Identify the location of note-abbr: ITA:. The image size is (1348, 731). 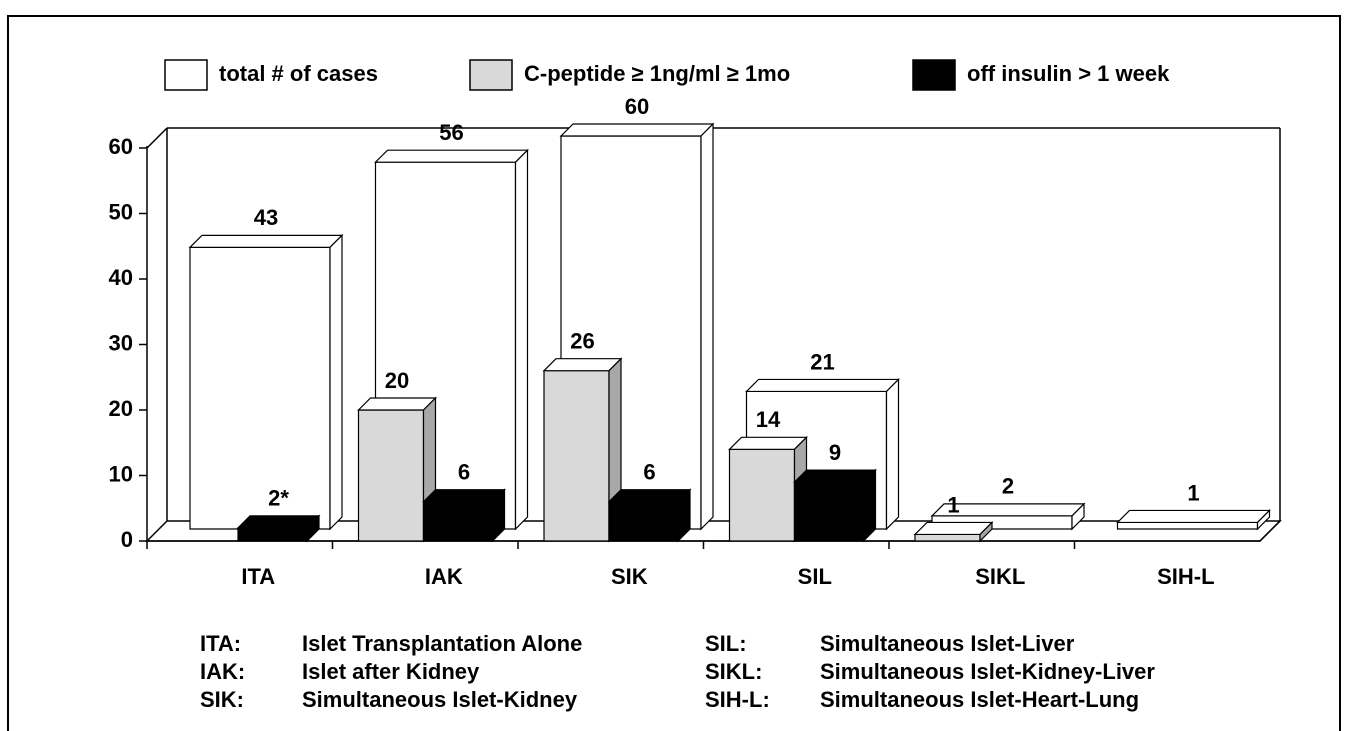
(220, 643).